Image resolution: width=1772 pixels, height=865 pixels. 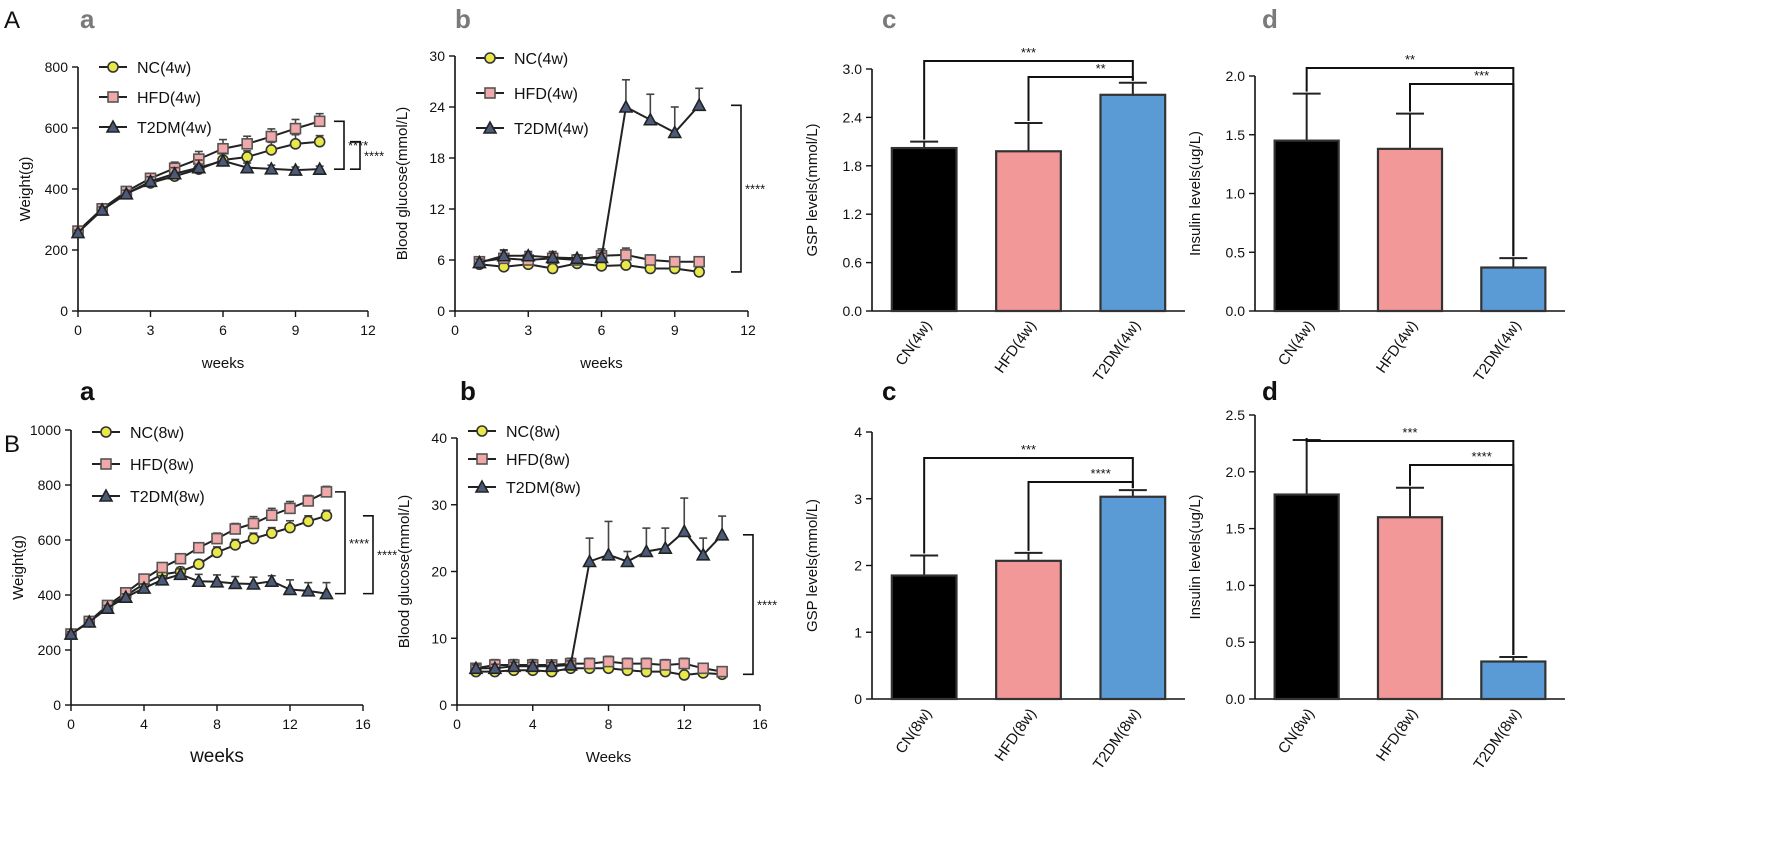 What do you see at coordinates (441, 260) in the screenshot?
I see `y-tick-label: 6` at bounding box center [441, 260].